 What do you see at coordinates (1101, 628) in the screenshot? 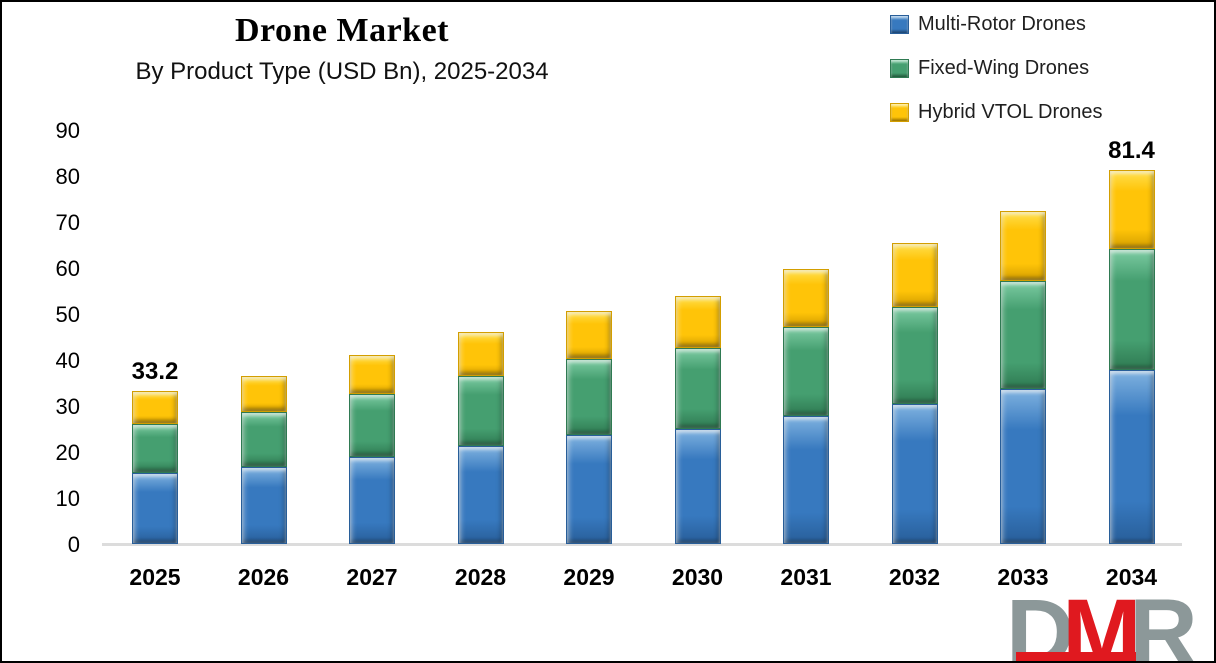
I see `logo-letter-m: M` at bounding box center [1101, 628].